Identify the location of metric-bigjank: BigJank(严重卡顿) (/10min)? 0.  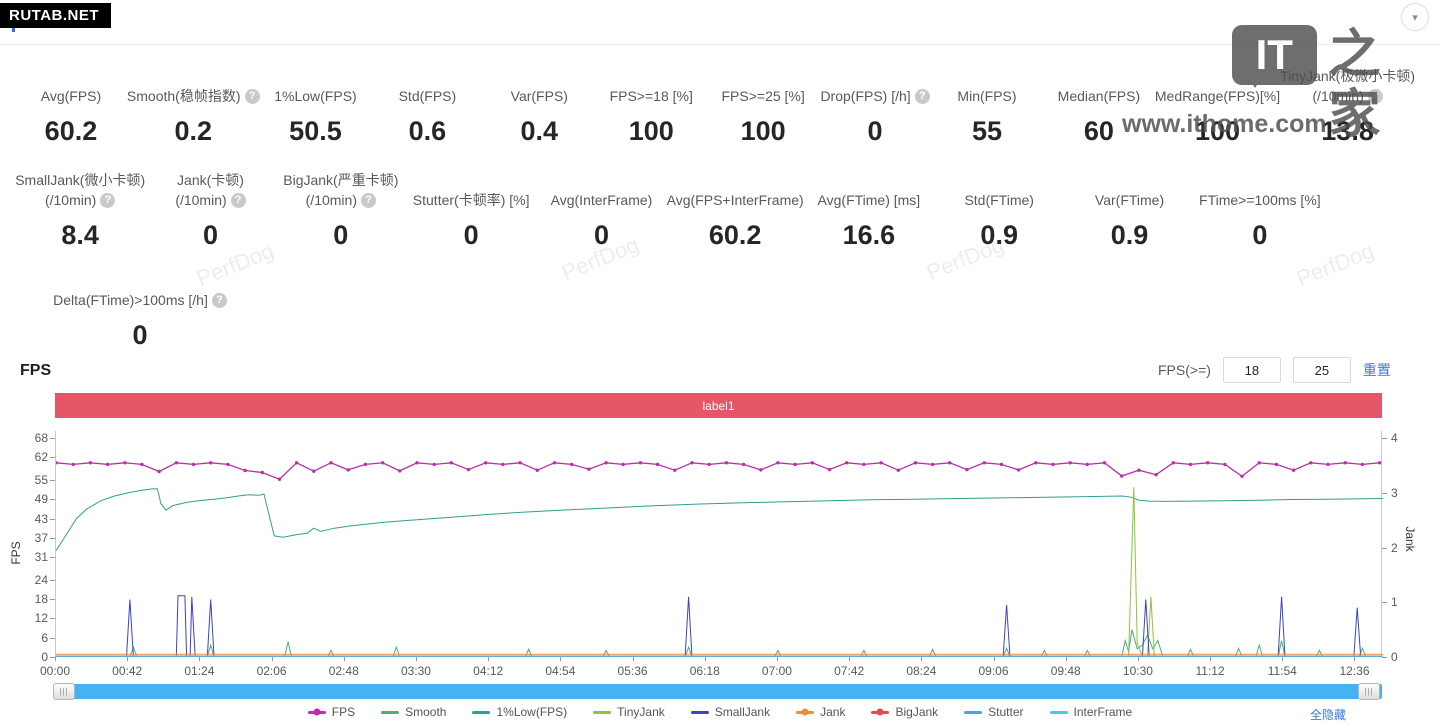
(341, 209).